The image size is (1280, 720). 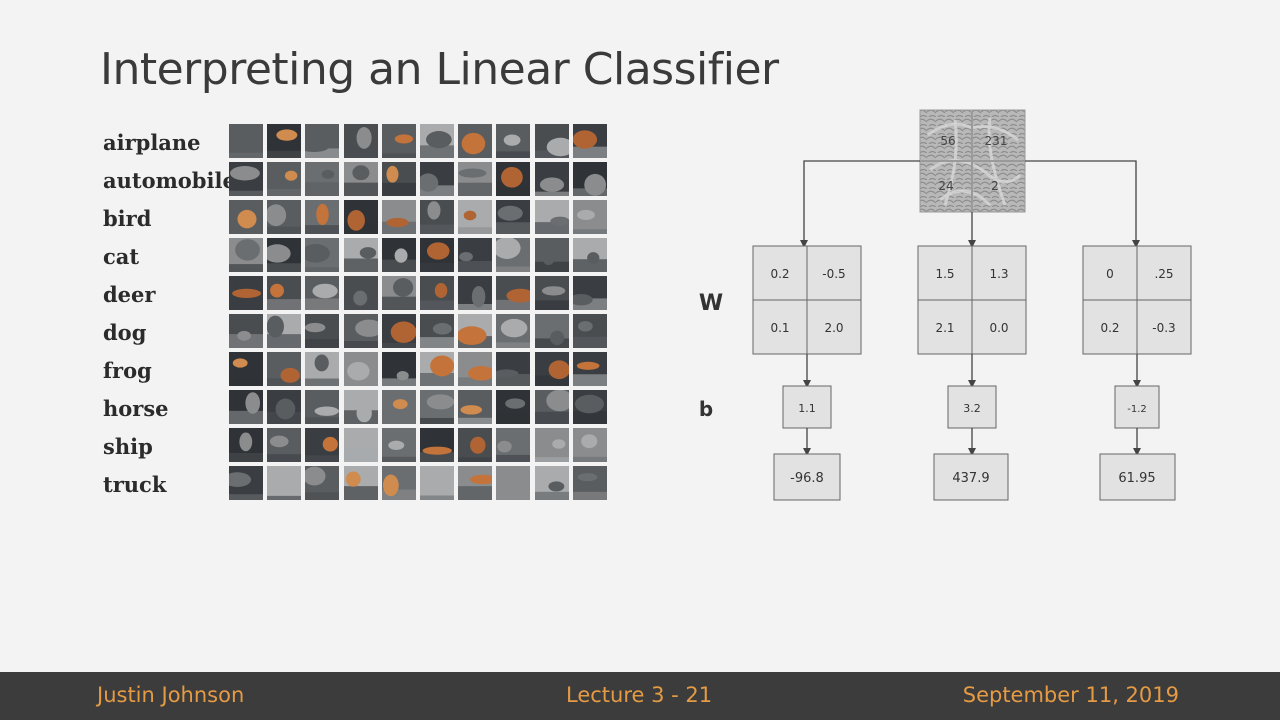 What do you see at coordinates (136, 408) in the screenshot?
I see `class-label-horse: horse` at bounding box center [136, 408].